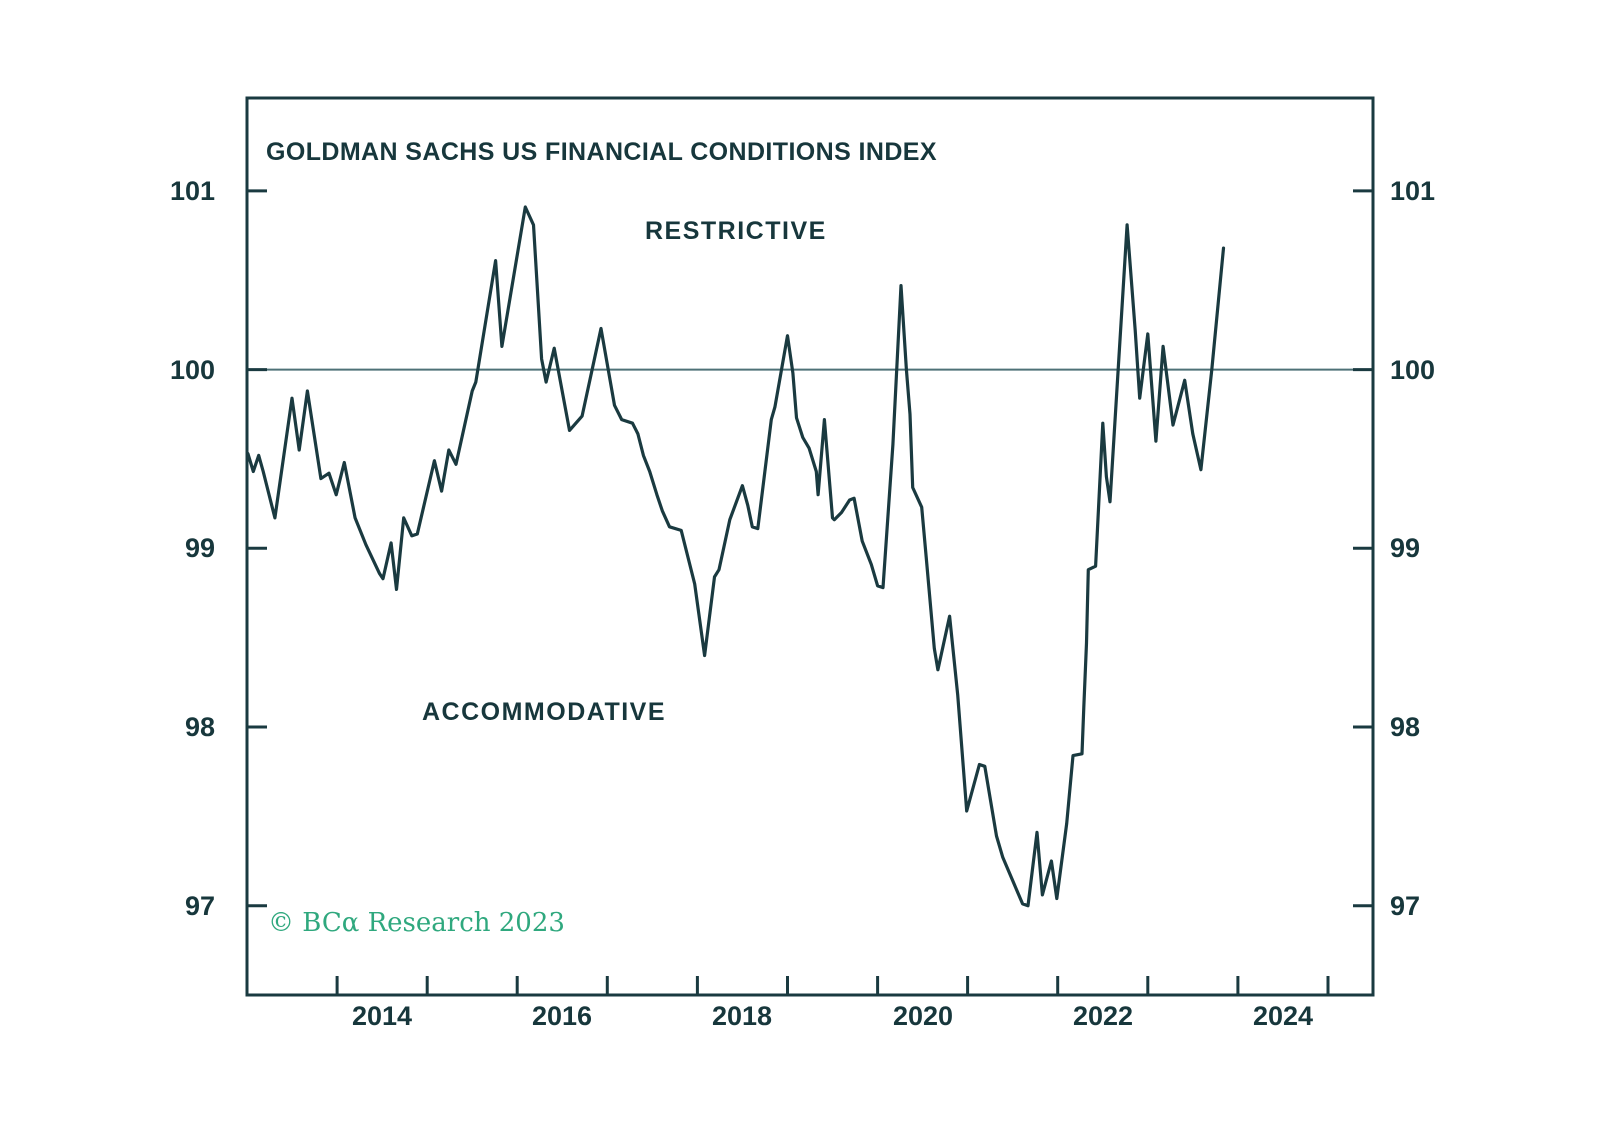  What do you see at coordinates (544, 712) in the screenshot?
I see `accommodative-zone-label: ACCOMMODATIVE` at bounding box center [544, 712].